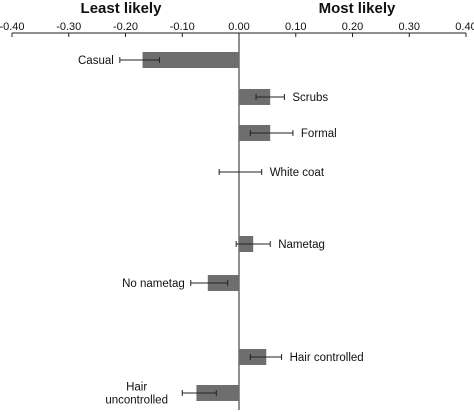 This screenshot has height=412, width=474. I want to click on category-label: Hair uncontrolled, so click(136, 394).